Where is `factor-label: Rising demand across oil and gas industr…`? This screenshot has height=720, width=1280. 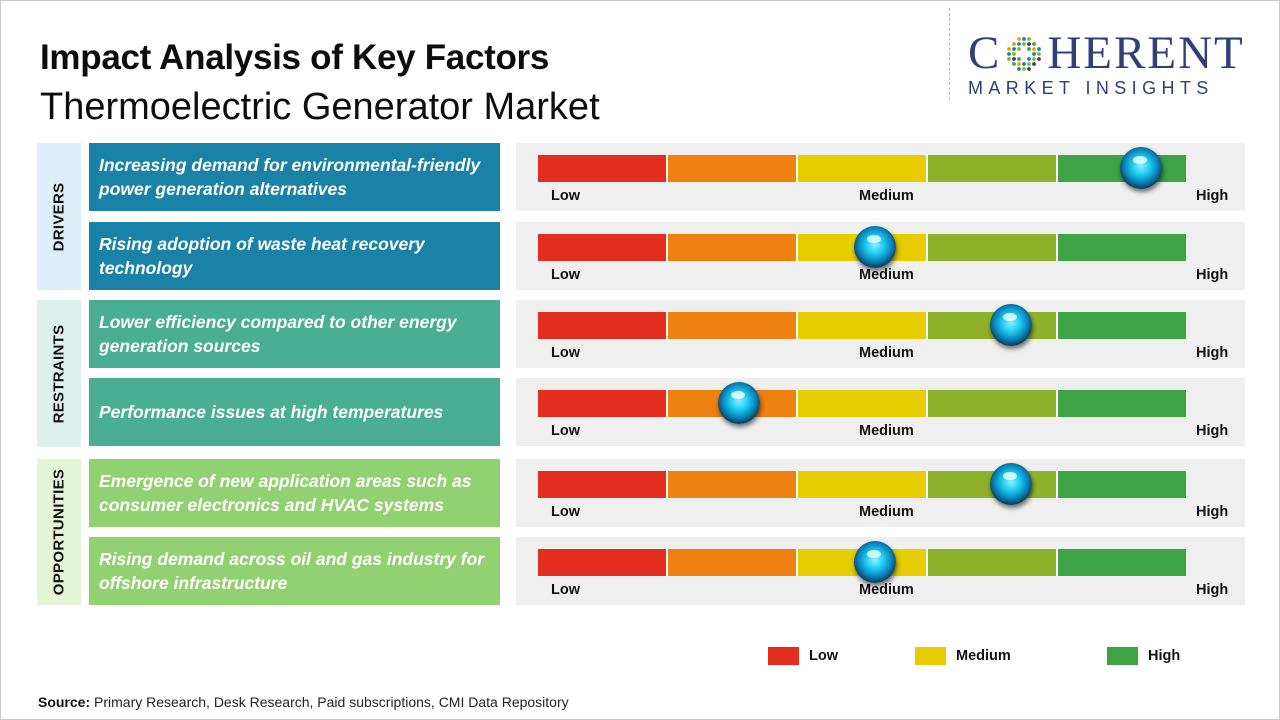 factor-label: Rising demand across oil and gas industr… is located at coordinates (294, 571).